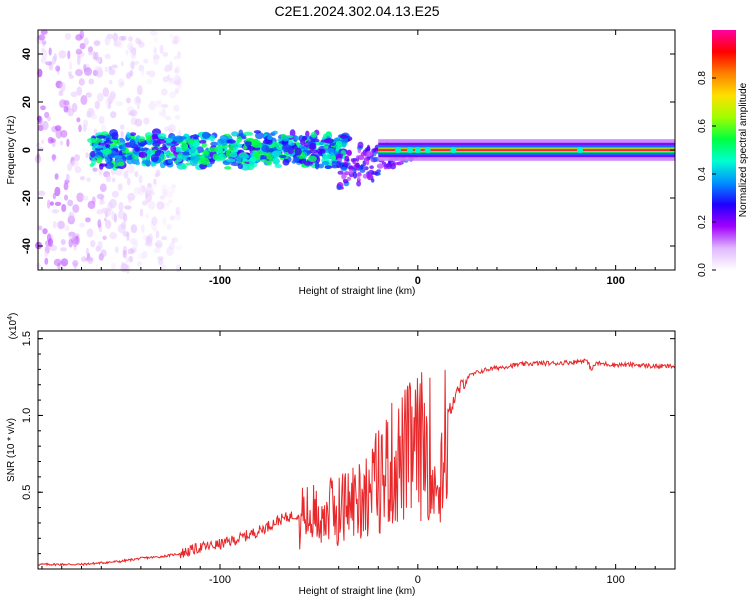 The image size is (750, 600). Describe the element at coordinates (27, 150) in the screenshot. I see `spectrogram-y-tick-label: 0` at that location.